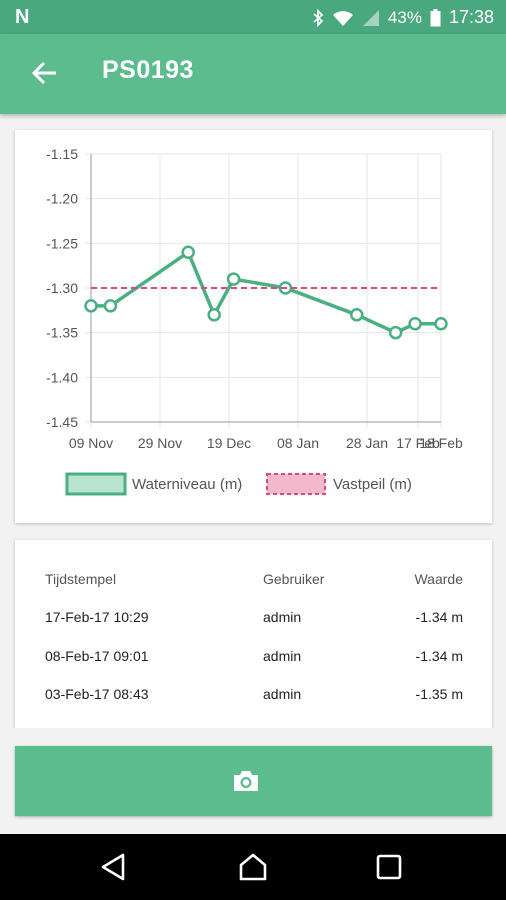 This screenshot has height=900, width=506. Describe the element at coordinates (62, 243) in the screenshot. I see `y-tick-label: -1.25` at that location.